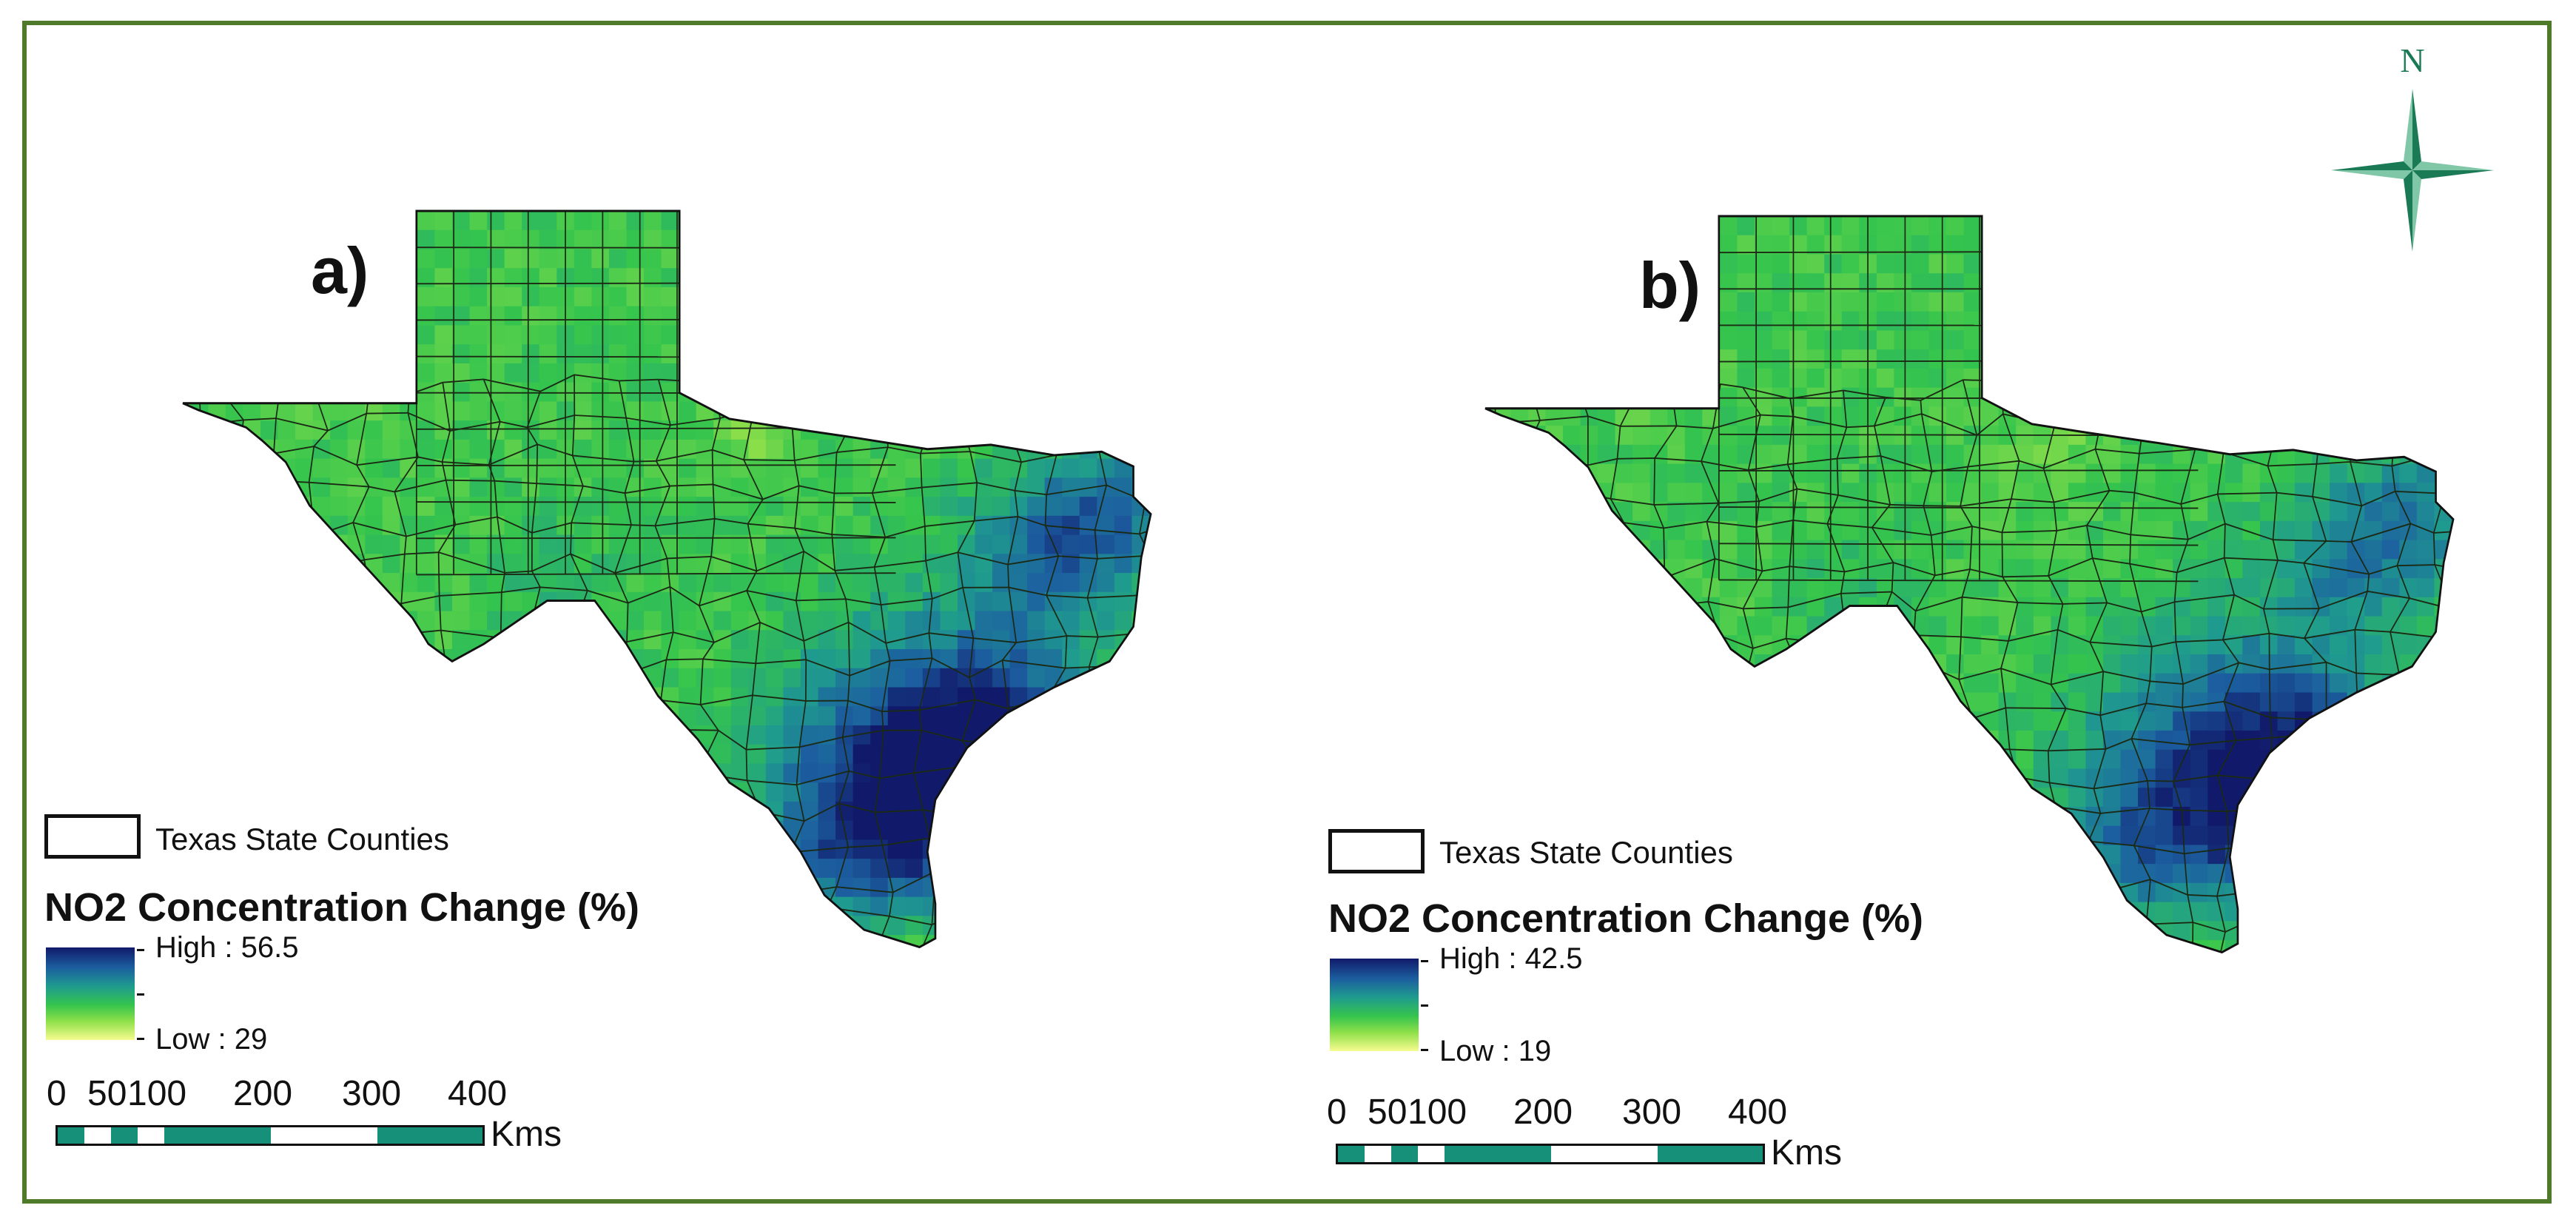  I want to click on color-ramp-b, so click(1374, 1005).